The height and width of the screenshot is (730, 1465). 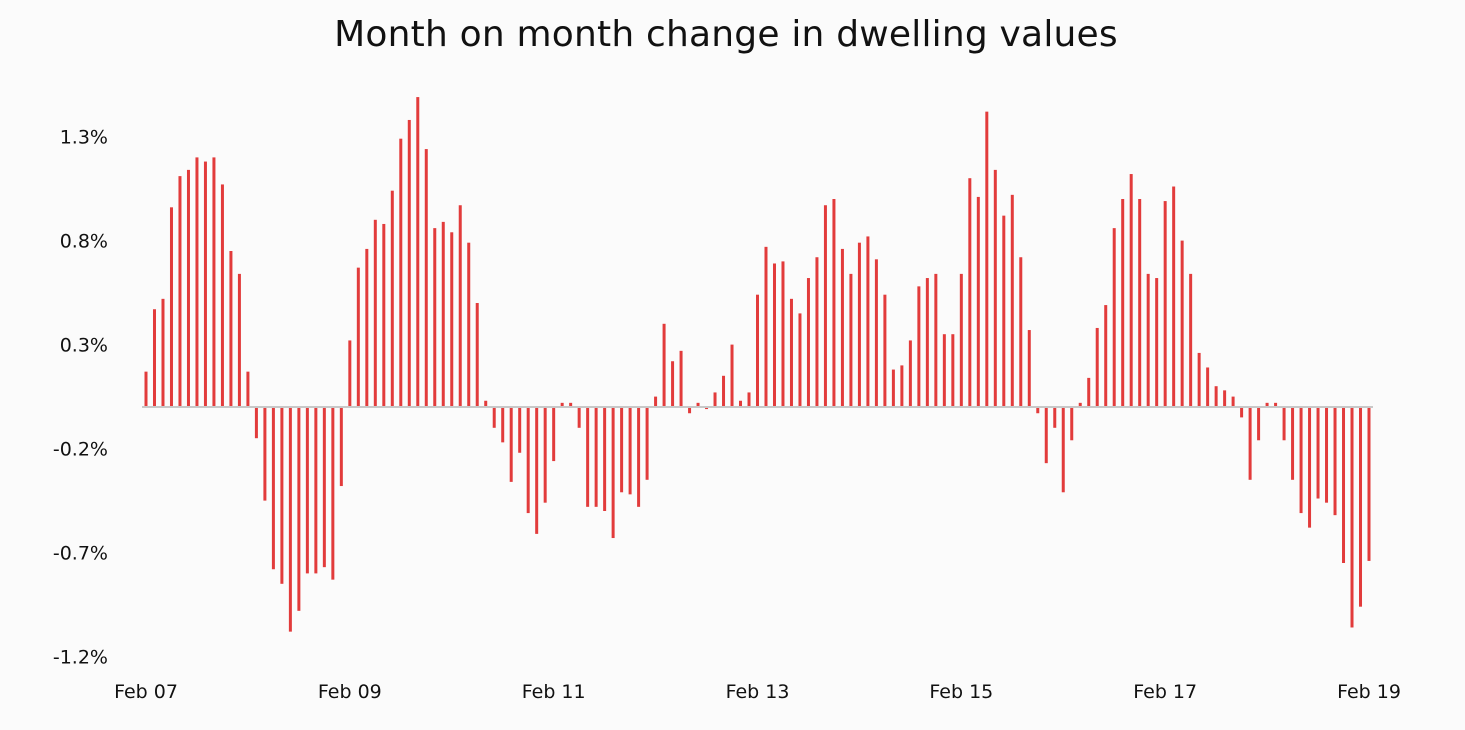 I want to click on y-tick-label: 0.3%, so click(x=84, y=346).